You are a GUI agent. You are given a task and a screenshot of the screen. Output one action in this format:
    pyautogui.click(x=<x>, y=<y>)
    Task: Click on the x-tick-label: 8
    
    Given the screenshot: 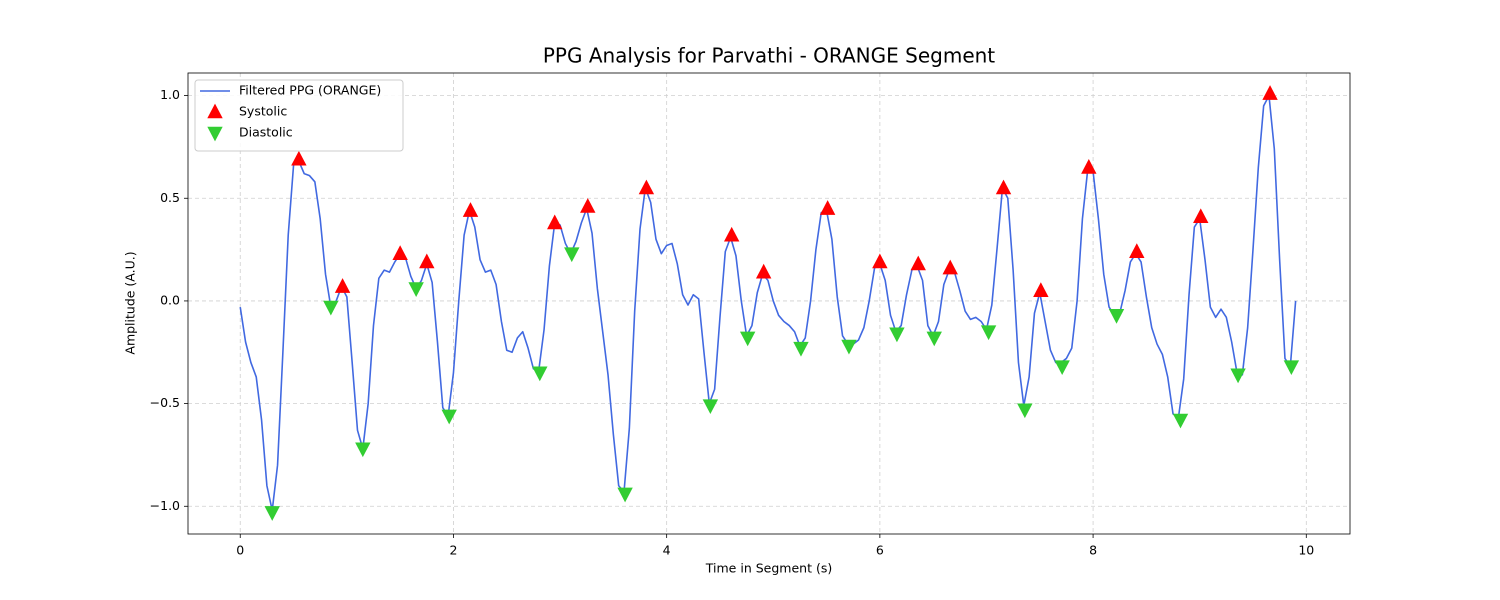 What is the action you would take?
    pyautogui.click(x=1093, y=550)
    